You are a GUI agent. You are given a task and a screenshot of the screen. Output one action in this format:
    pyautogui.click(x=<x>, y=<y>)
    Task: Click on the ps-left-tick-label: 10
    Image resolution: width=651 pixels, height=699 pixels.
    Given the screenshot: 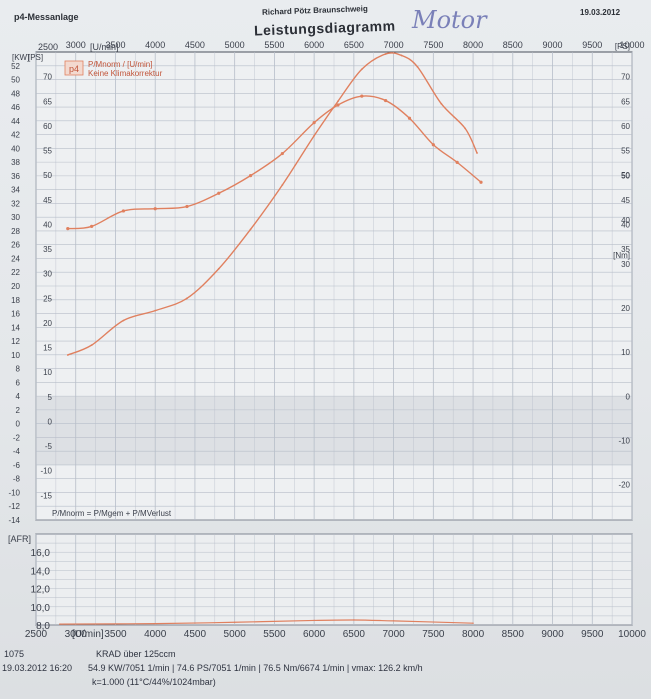 What is the action you would take?
    pyautogui.click(x=47, y=372)
    